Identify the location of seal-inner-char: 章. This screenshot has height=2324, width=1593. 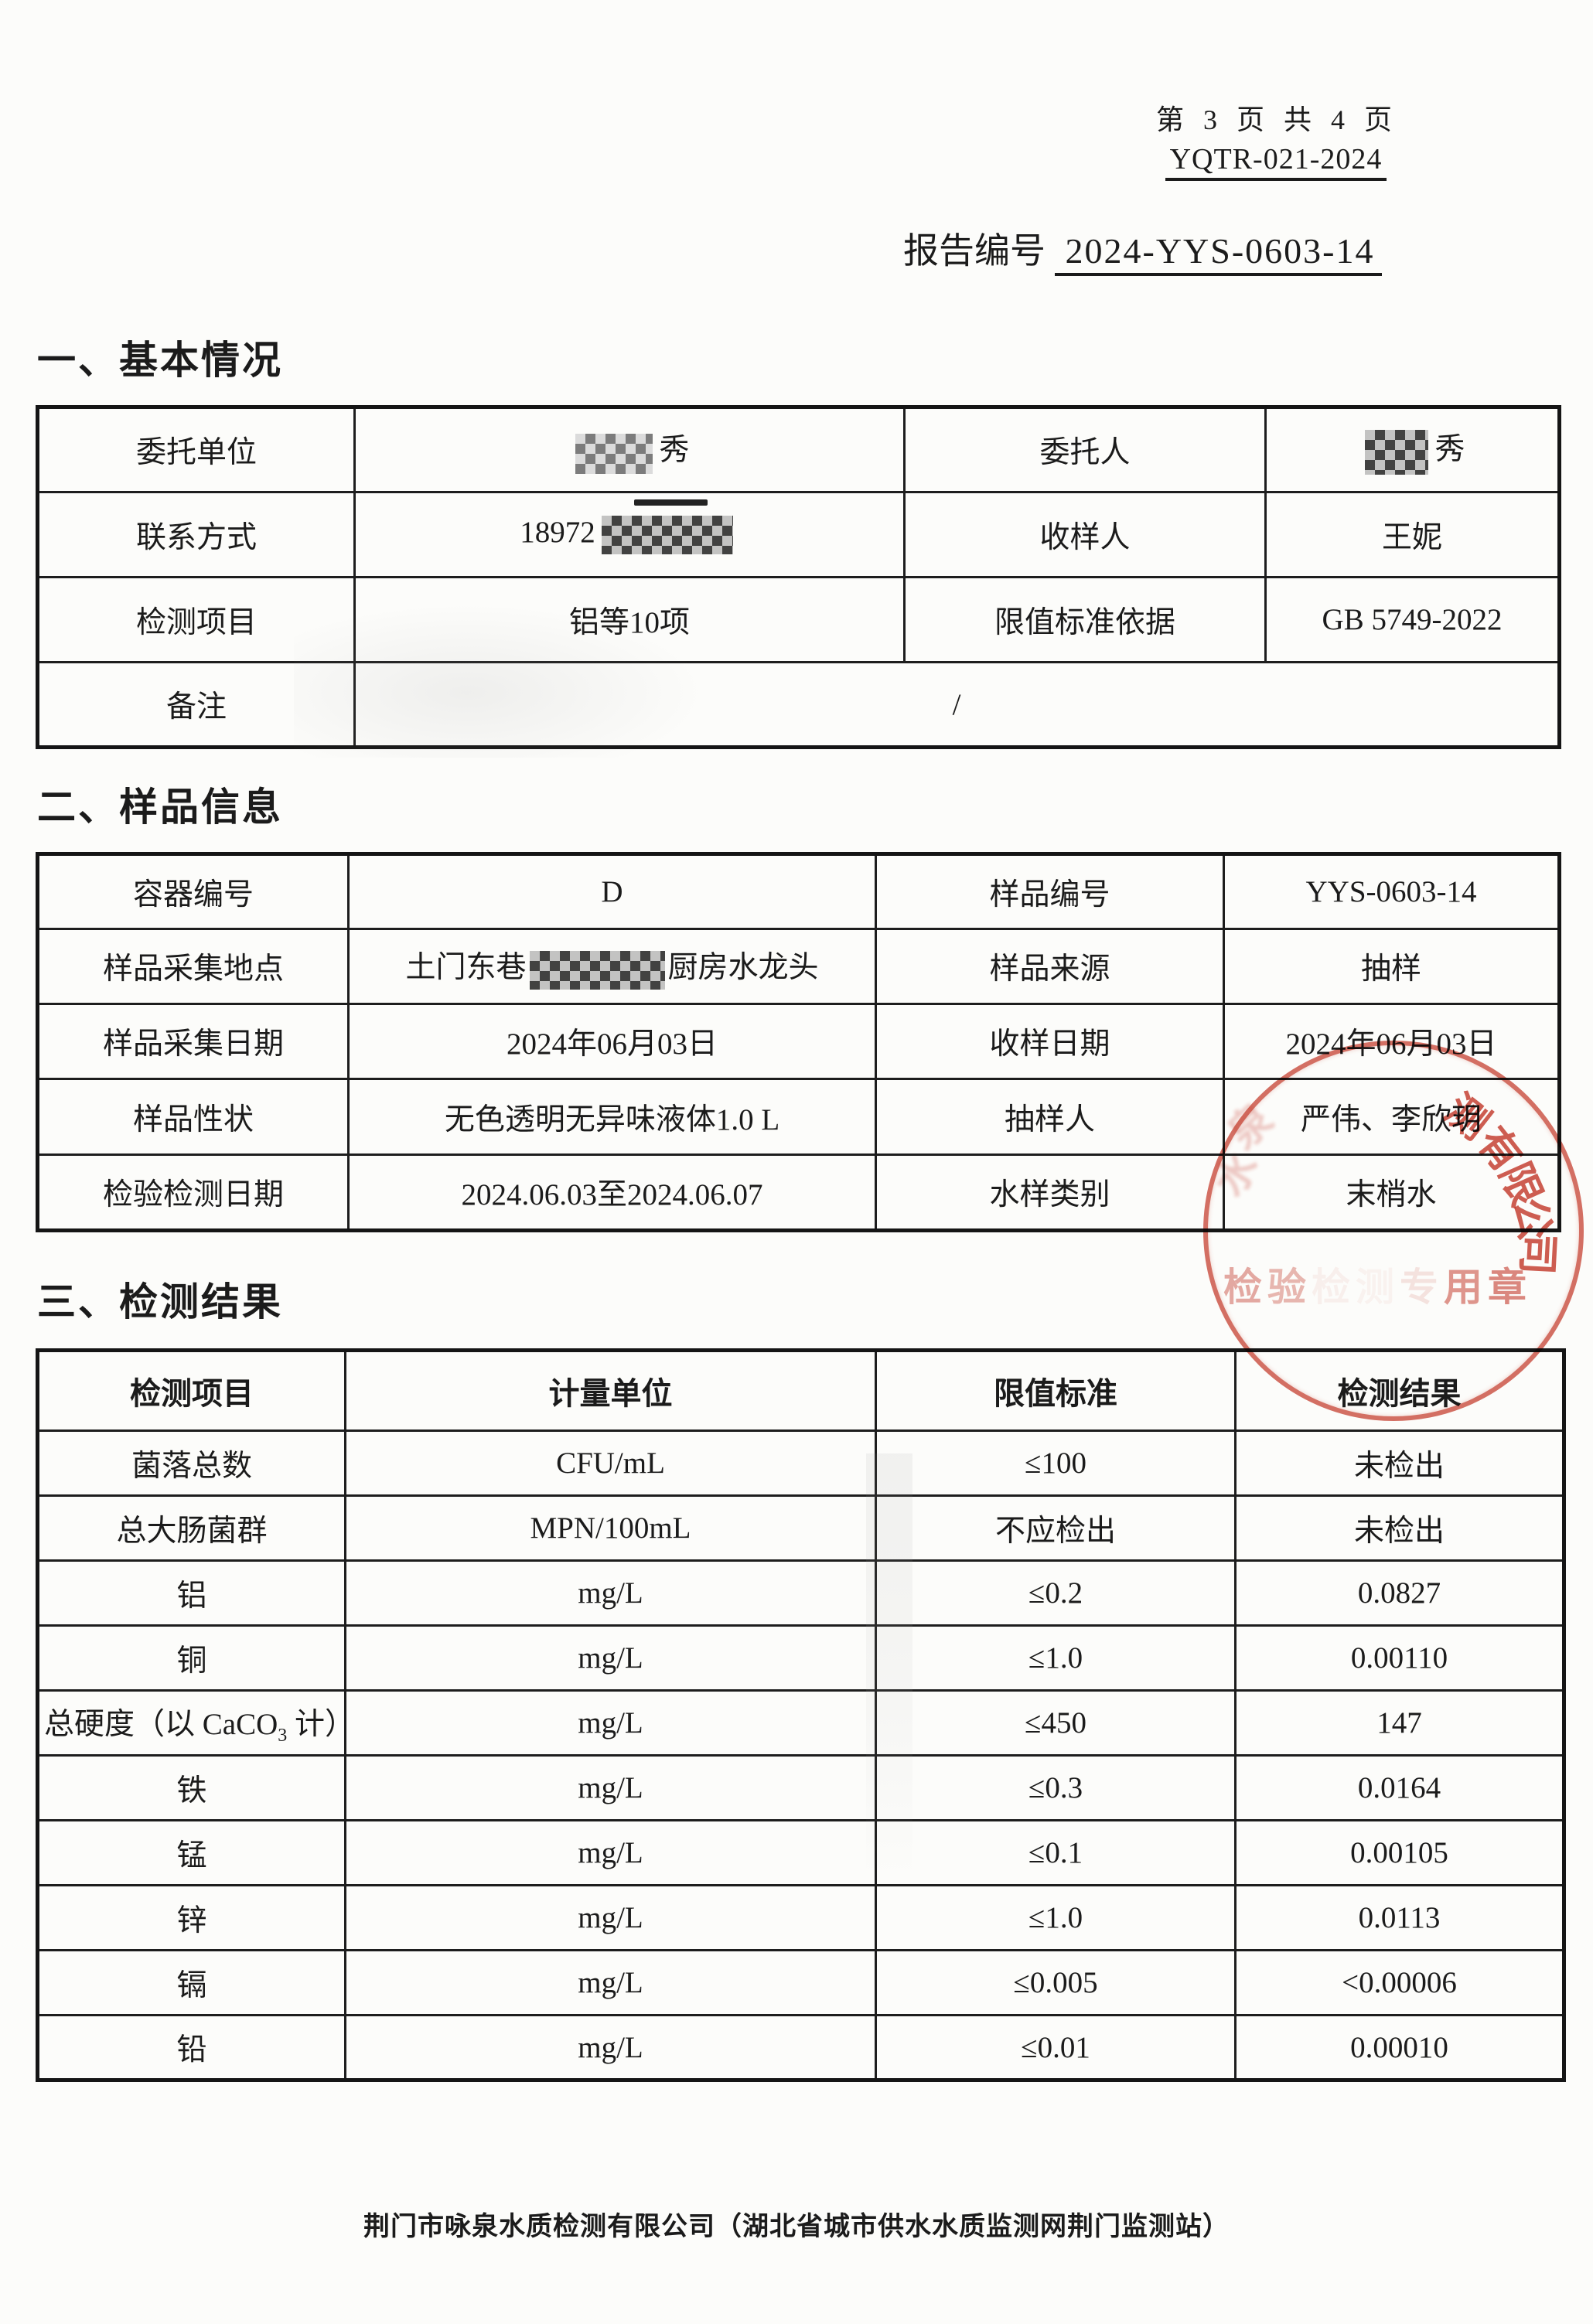
(1507, 1287).